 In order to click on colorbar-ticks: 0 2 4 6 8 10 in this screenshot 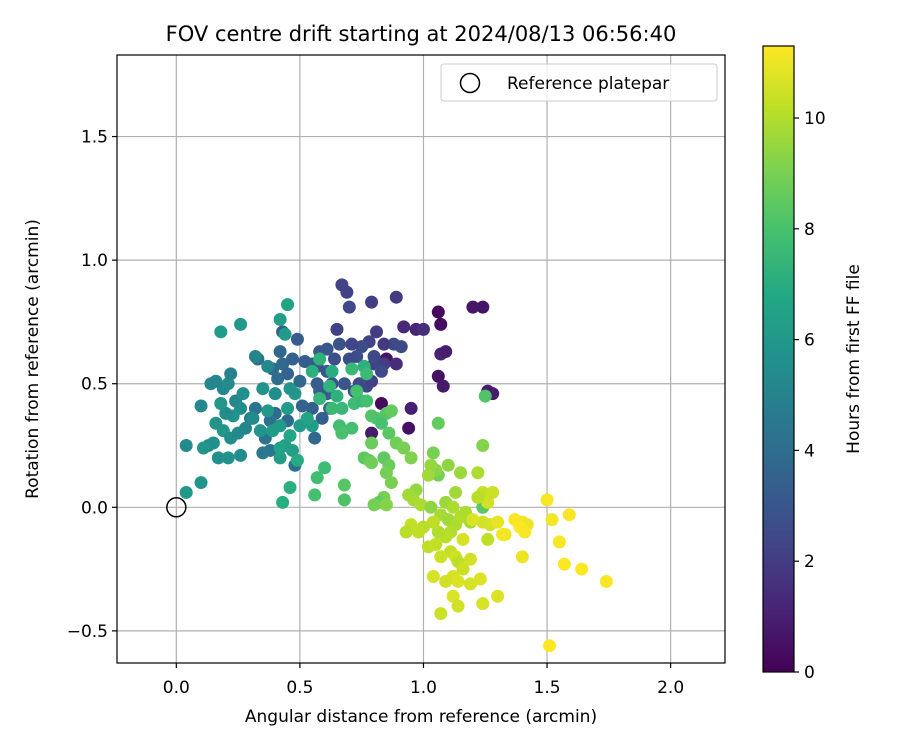, I will do `click(810, 396)`.